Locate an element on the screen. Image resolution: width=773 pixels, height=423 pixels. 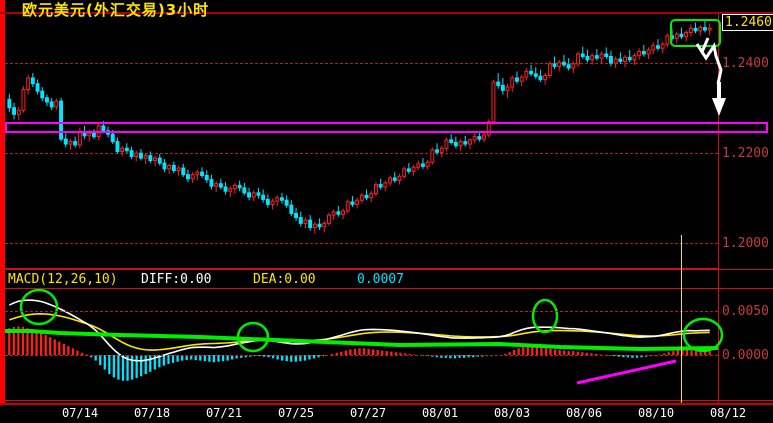
current-price-label: 1.2460 is located at coordinates (747, 22).